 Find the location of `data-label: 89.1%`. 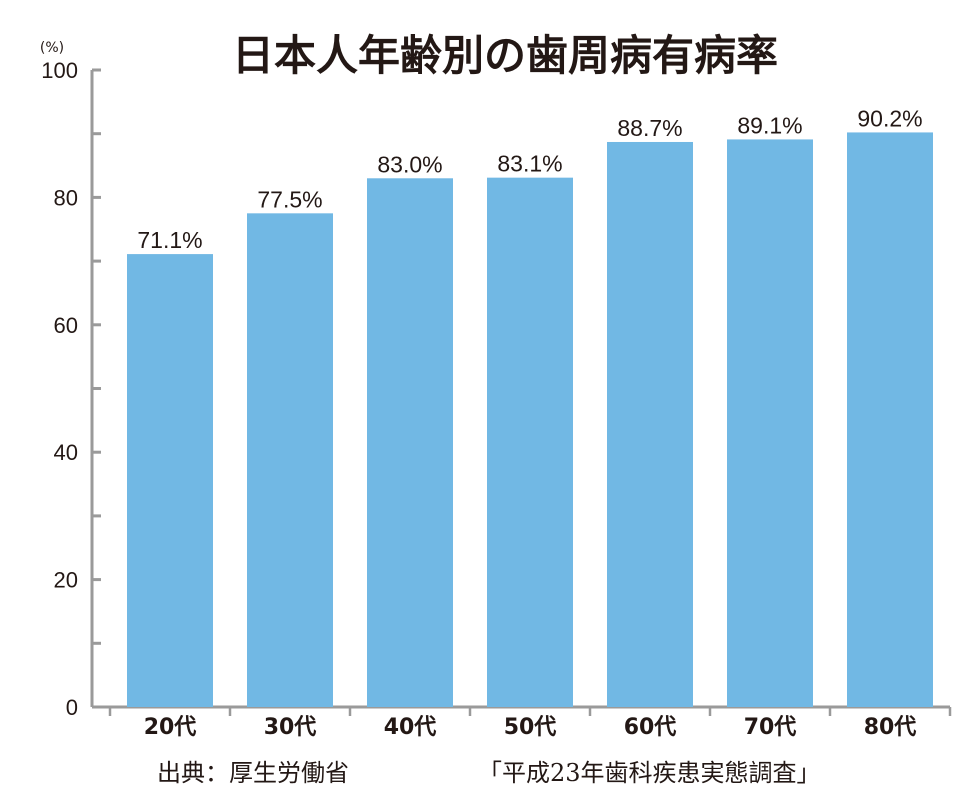

data-label: 89.1% is located at coordinates (769, 125).